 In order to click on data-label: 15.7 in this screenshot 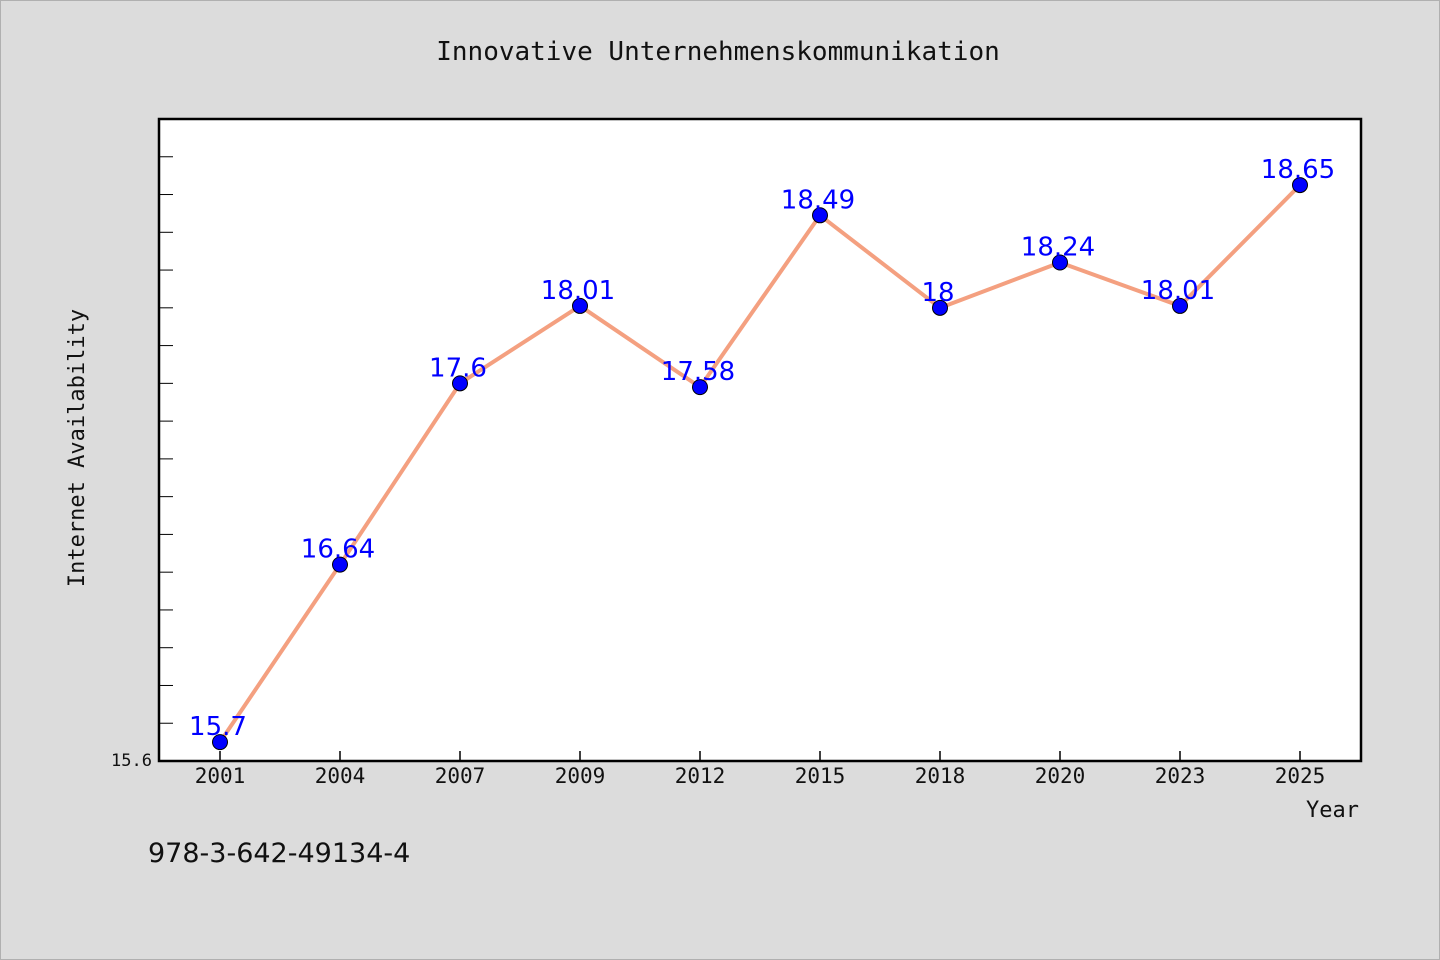, I will do `click(218, 727)`.